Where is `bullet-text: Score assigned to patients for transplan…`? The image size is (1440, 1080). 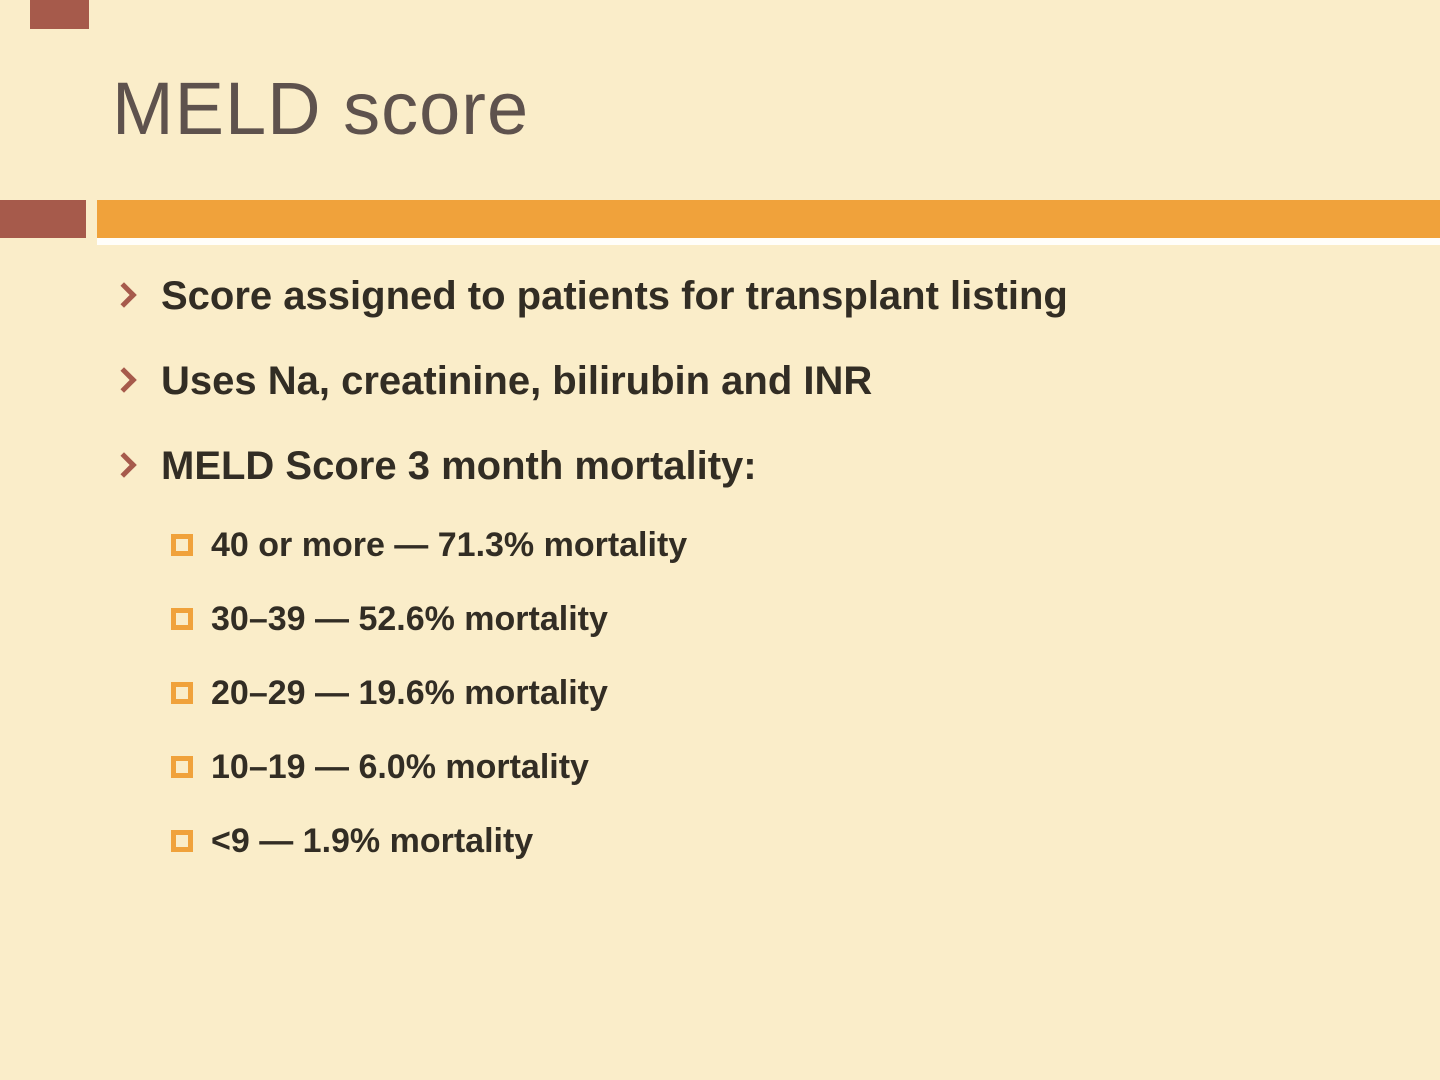 bullet-text: Score assigned to patients for transplan… is located at coordinates (614, 296).